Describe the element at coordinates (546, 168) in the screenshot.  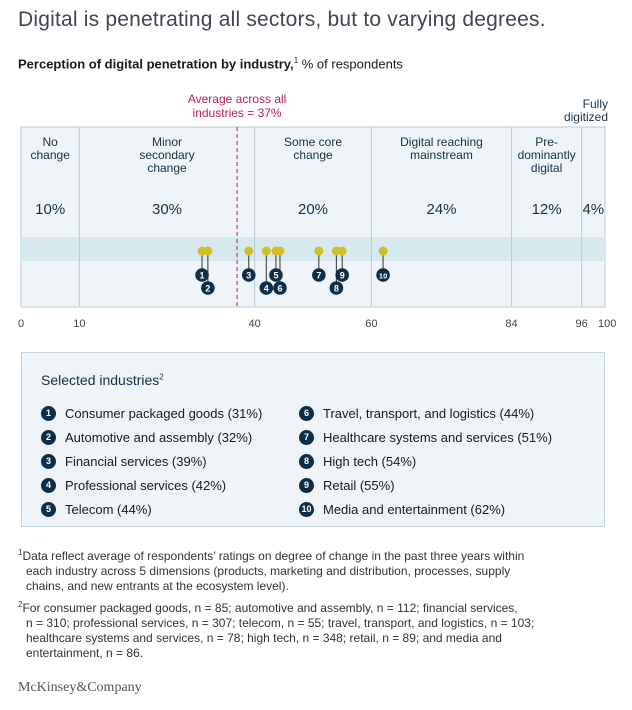
I see `band-label: digital` at that location.